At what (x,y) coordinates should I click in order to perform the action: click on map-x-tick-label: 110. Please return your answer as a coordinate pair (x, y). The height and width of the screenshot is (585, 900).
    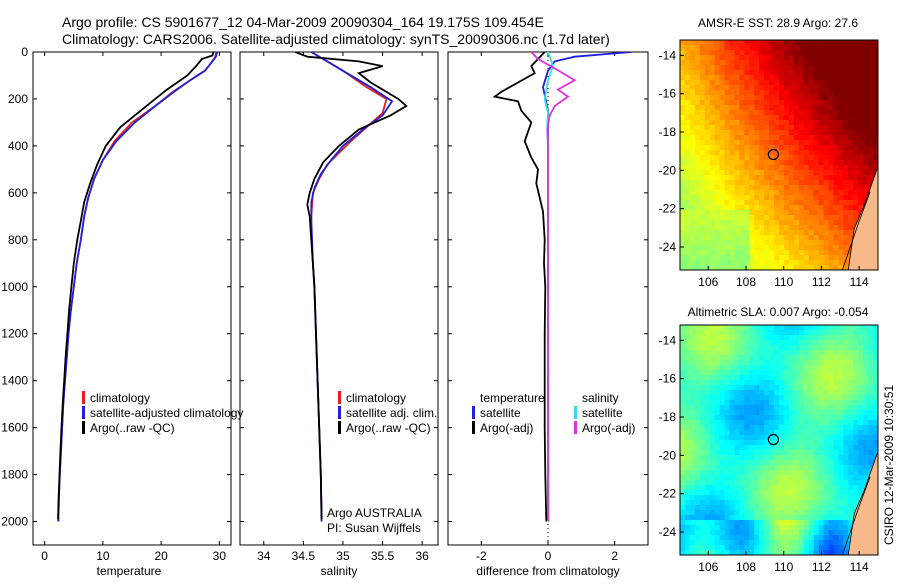
    Looking at the image, I should click on (783, 282).